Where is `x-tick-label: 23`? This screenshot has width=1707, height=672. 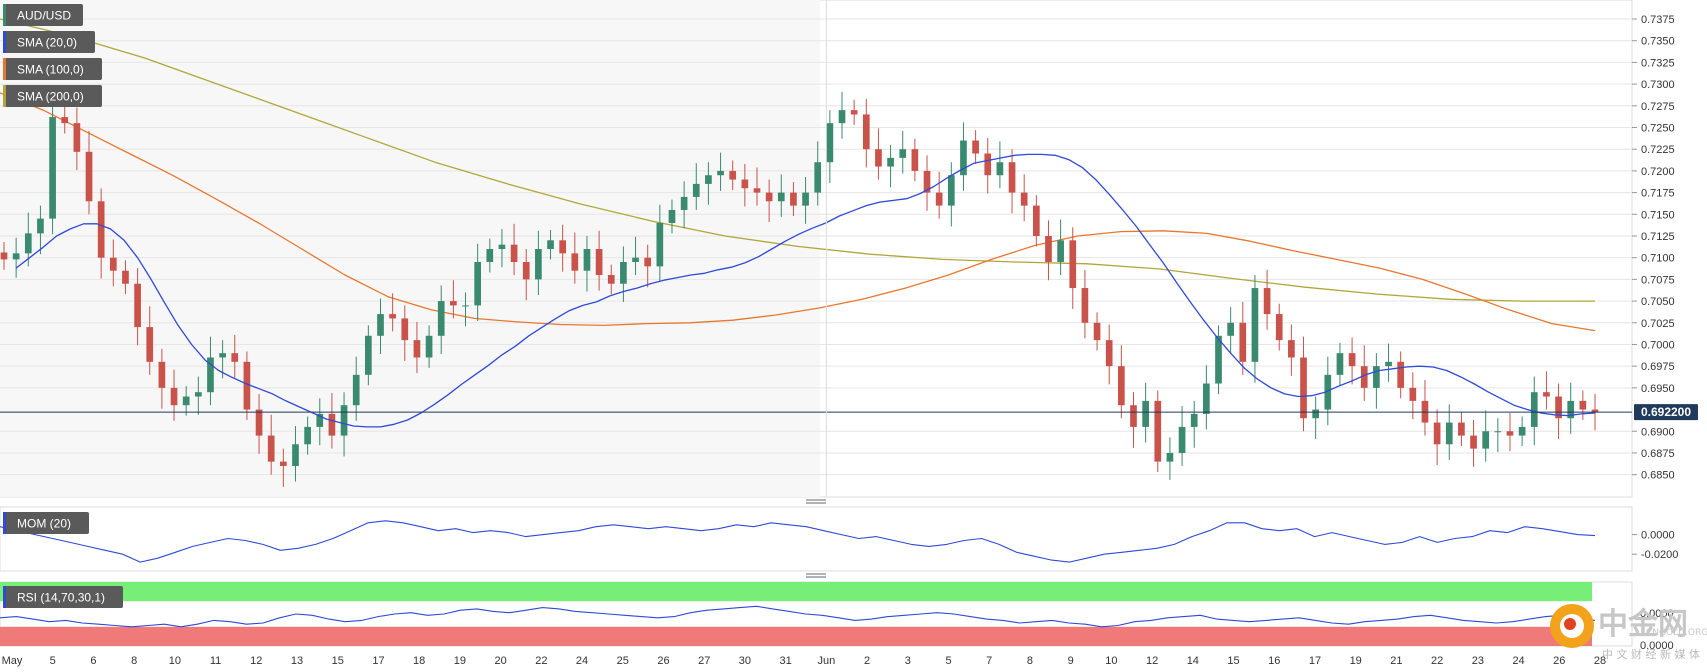
x-tick-label: 23 is located at coordinates (1478, 661).